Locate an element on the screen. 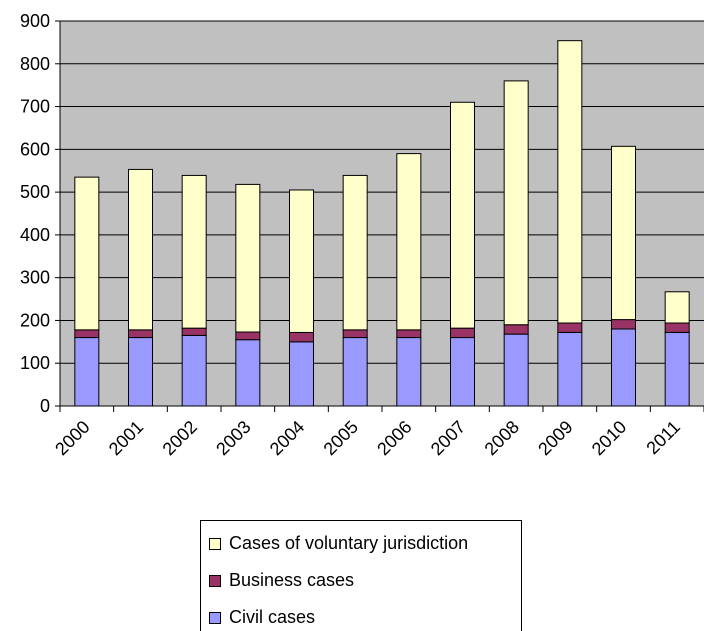  legend-item-civil-cases: Civil cases is located at coordinates (262, 617).